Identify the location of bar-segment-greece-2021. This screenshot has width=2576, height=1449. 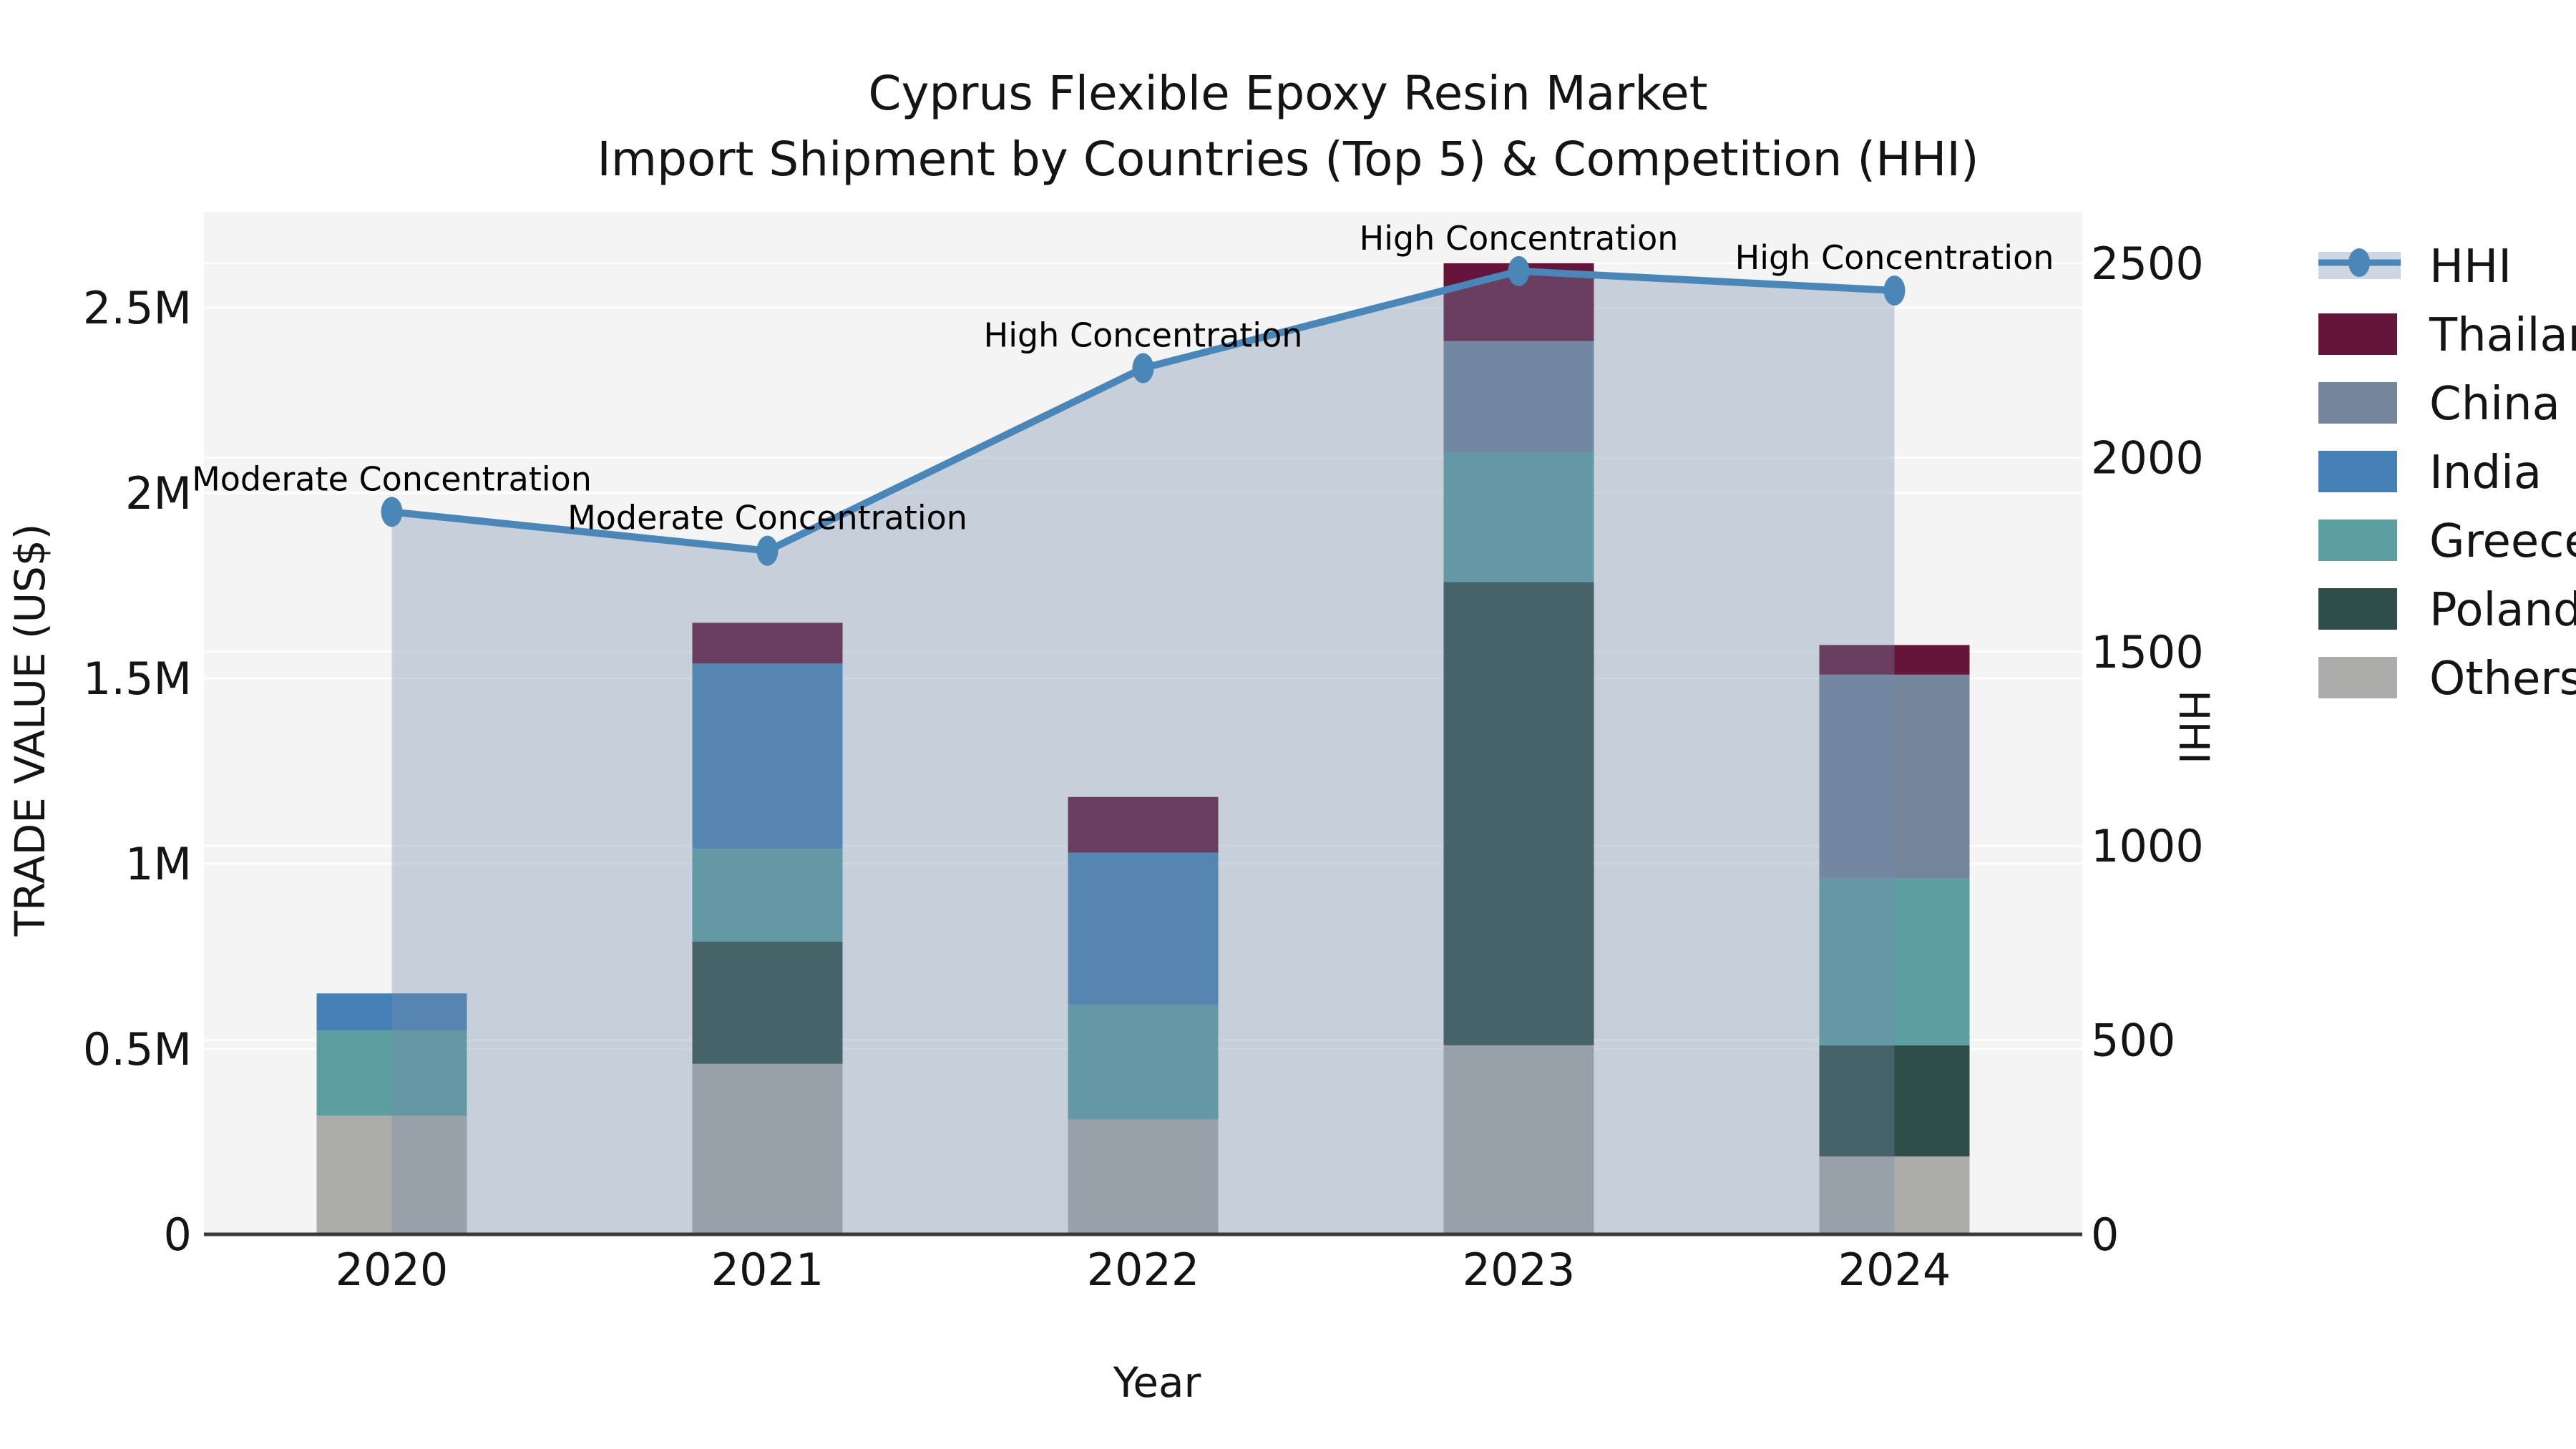
(767, 895).